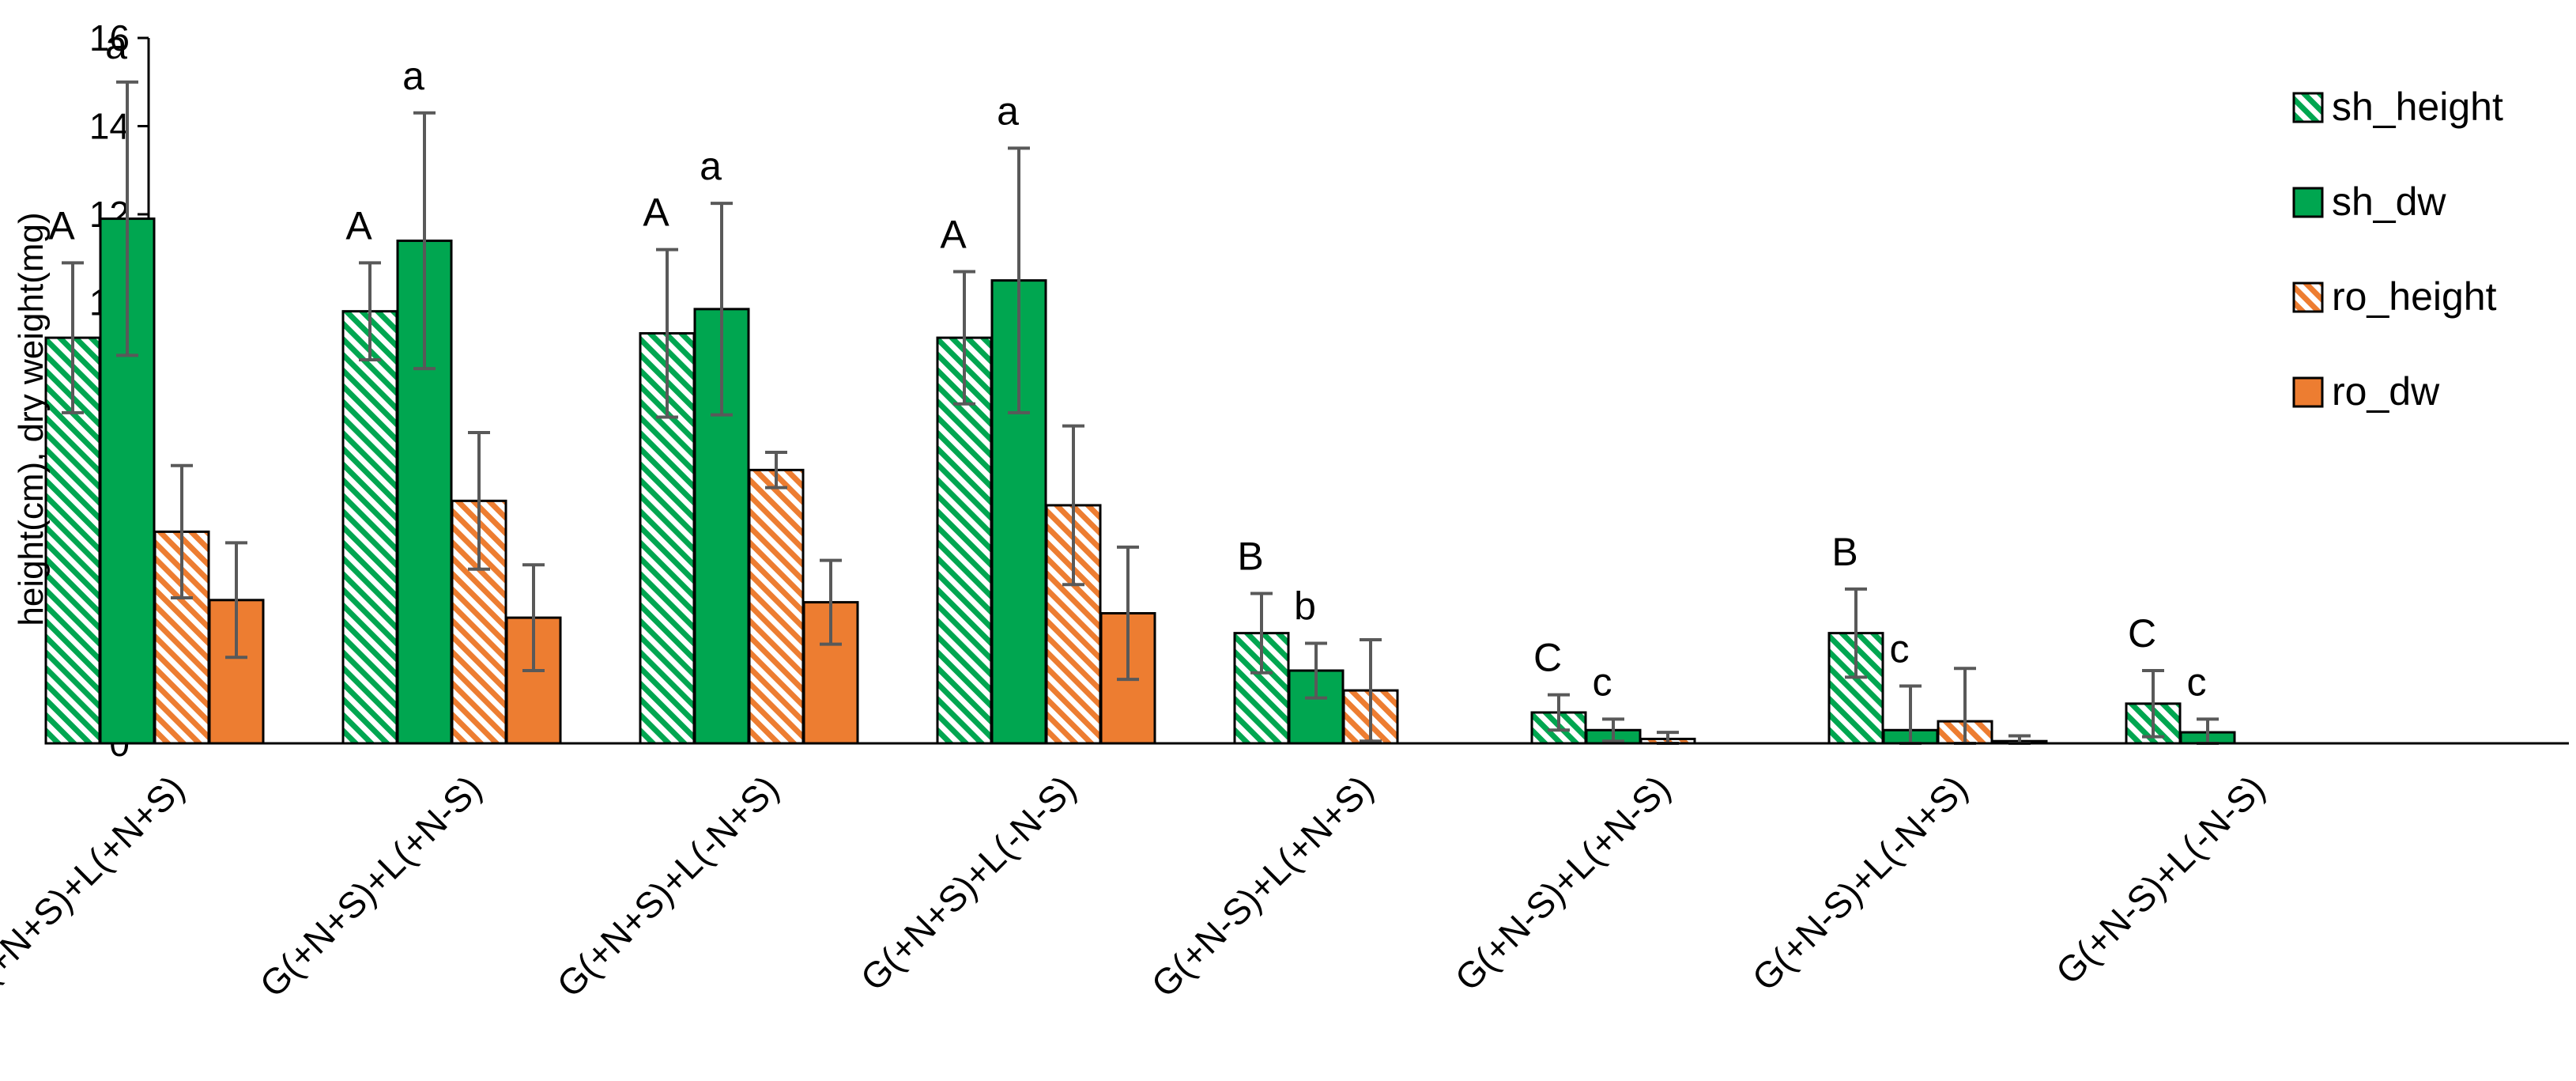  What do you see at coordinates (2160, 879) in the screenshot?
I see `category-label: G(+N-S)+L(-N-S)` at bounding box center [2160, 879].